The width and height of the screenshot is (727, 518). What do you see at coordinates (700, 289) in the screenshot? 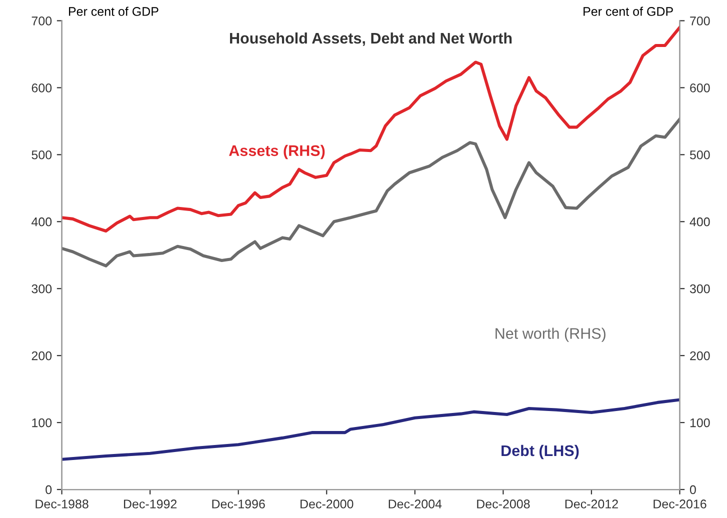
I see `y2-tick-label: 300` at bounding box center [700, 289].